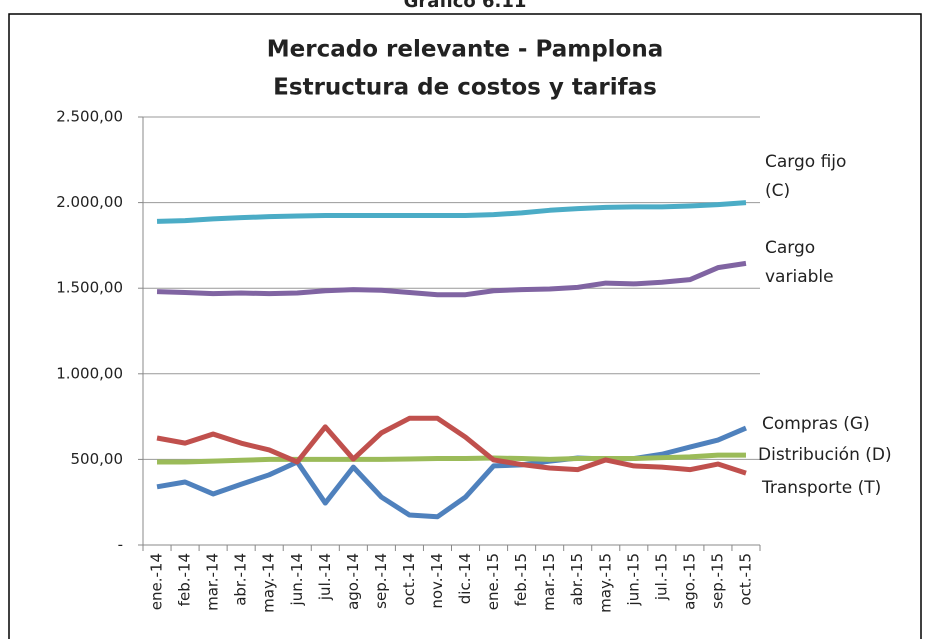 This screenshot has height=639, width=930. Describe the element at coordinates (577, 579) in the screenshot. I see `x-tick-label: abr.-15` at that location.